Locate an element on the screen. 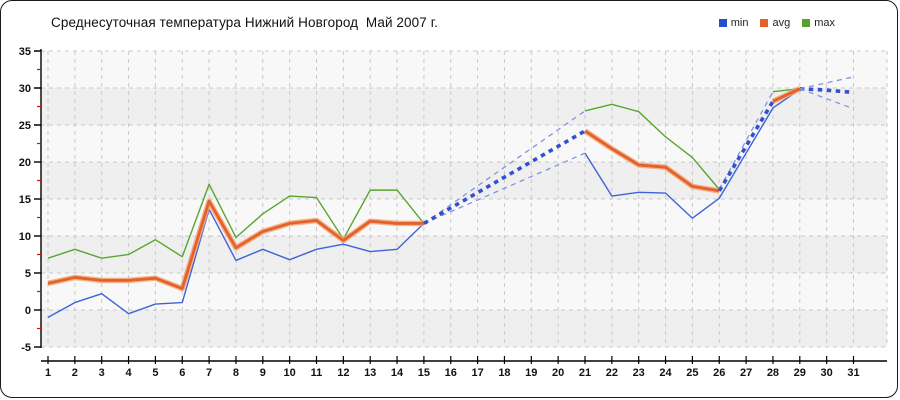 This screenshot has width=900, height=400. legend-swatch-avg-icon is located at coordinates (764, 23).